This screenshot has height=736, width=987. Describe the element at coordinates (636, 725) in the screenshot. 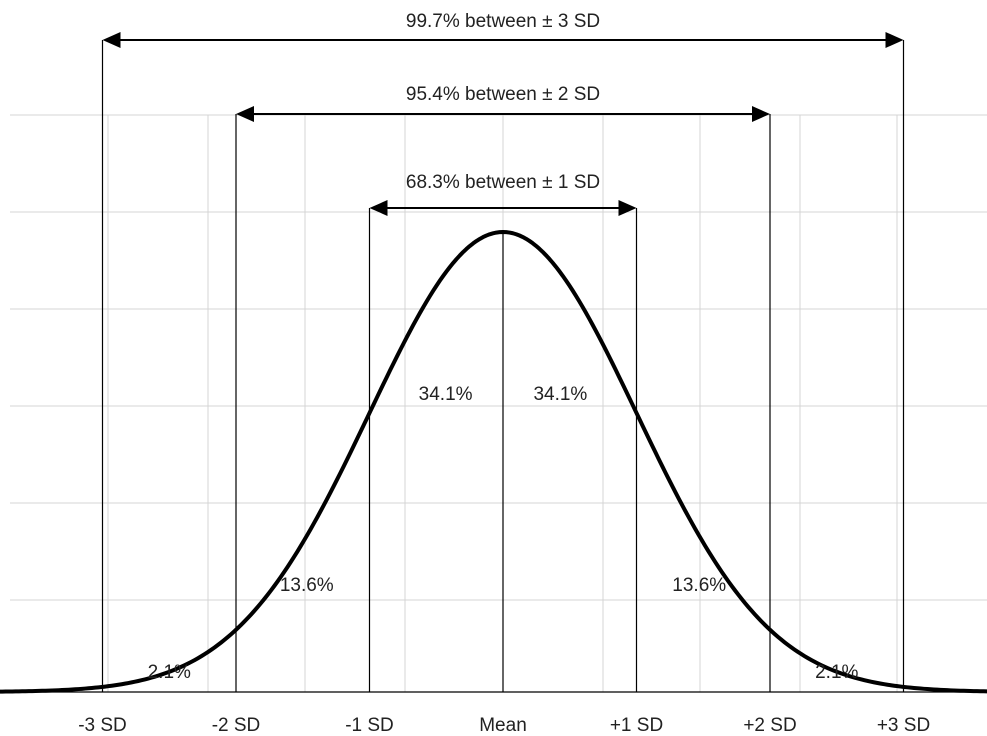

I see `x-tick-label: +1 SD` at that location.